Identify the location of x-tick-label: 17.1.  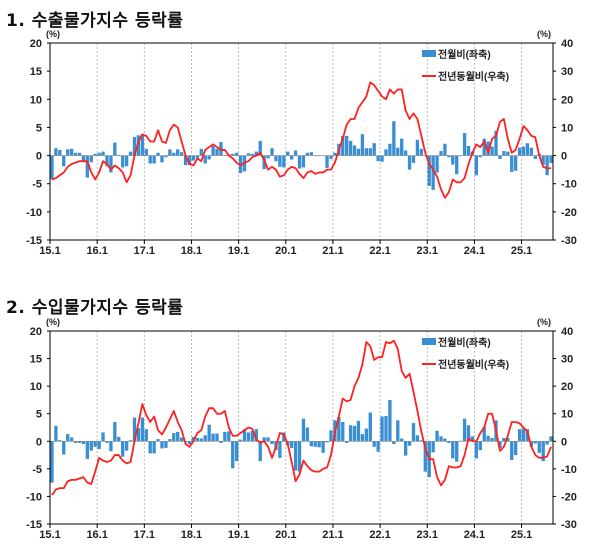
(144, 535).